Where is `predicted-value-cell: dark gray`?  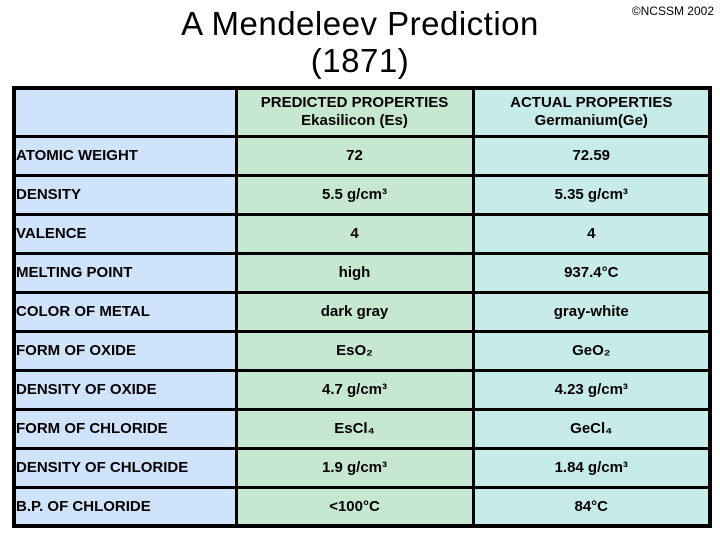
predicted-value-cell: dark gray is located at coordinates (354, 311).